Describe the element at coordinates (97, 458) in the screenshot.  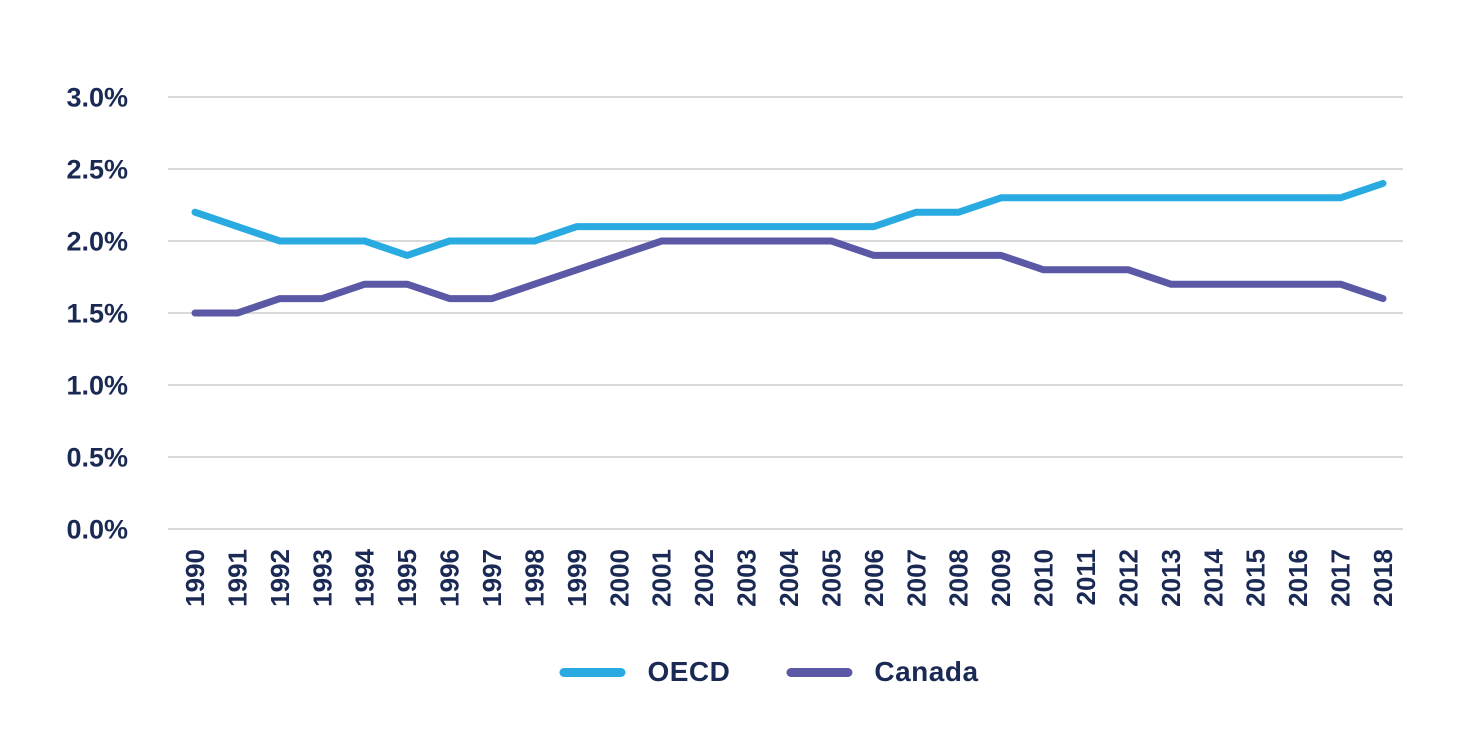
I see `y-axis-tick-label: 0.5%` at that location.